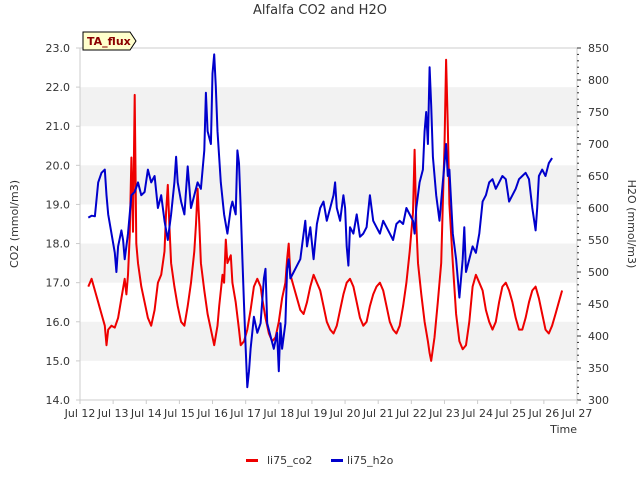 Image resolution: width=640 pixels, height=480 pixels. Describe the element at coordinates (598, 272) in the screenshot. I see `y-tick-label-right: 500` at that location.